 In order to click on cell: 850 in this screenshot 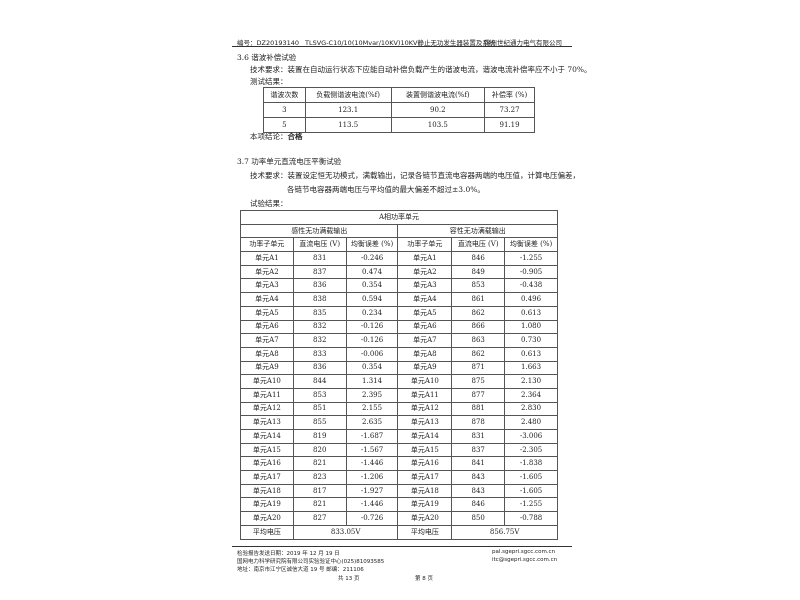, I will do `click(478, 518)`.